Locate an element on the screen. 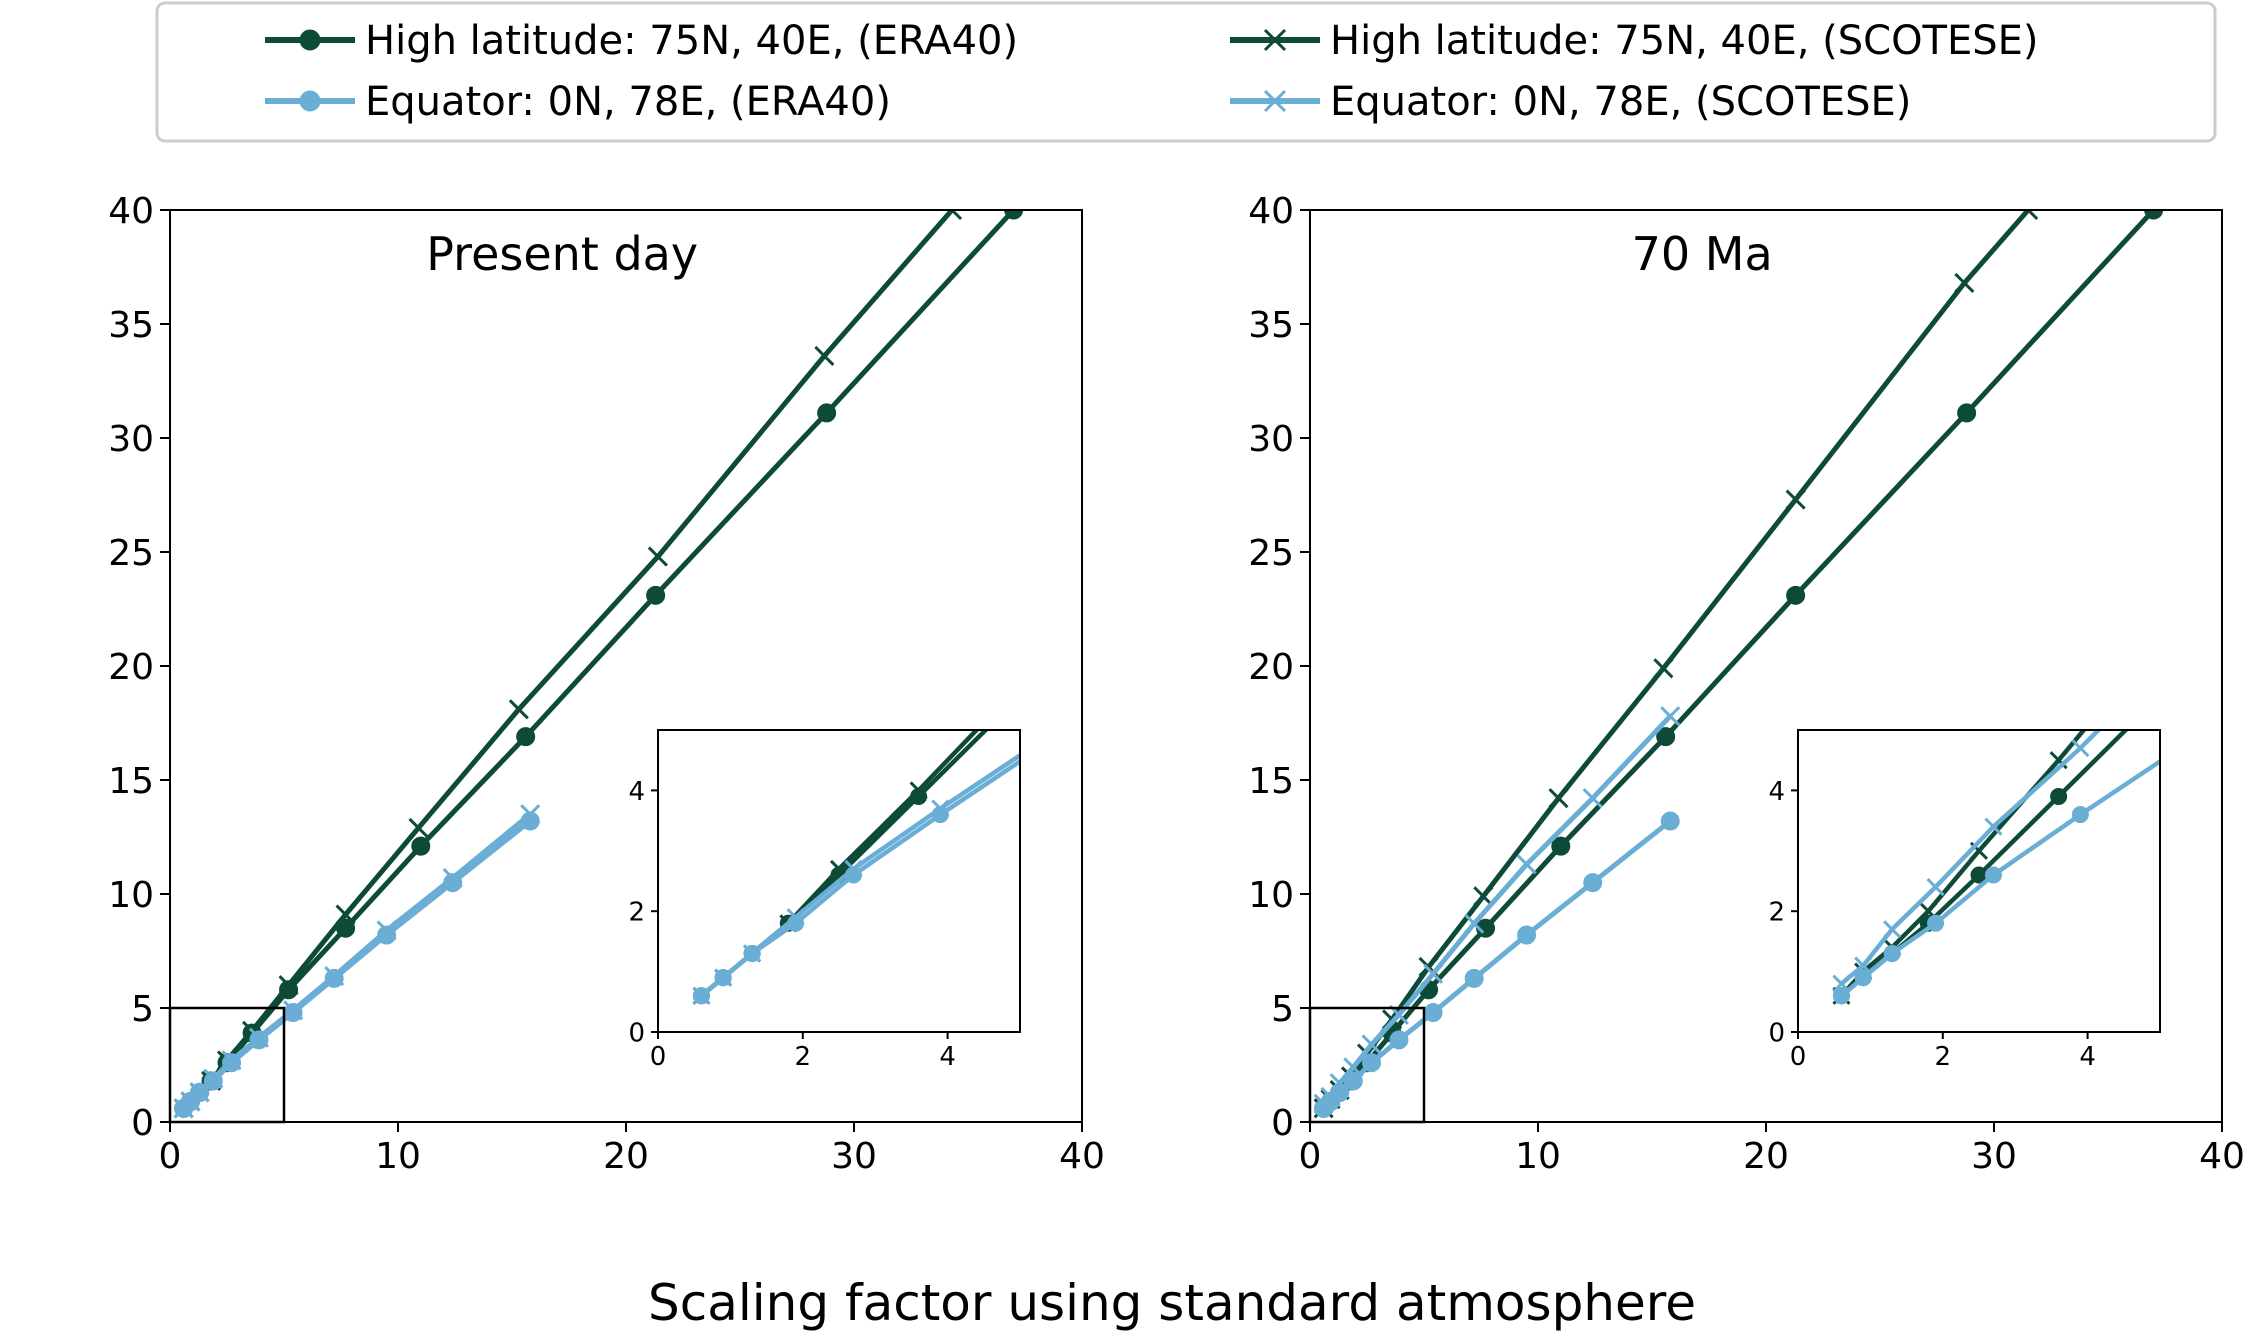 This screenshot has width=2263, height=1341. legend-entry-equator-0n-78e-era40: Equator: 0N, 78E, (ERA40) is located at coordinates (578, 102).